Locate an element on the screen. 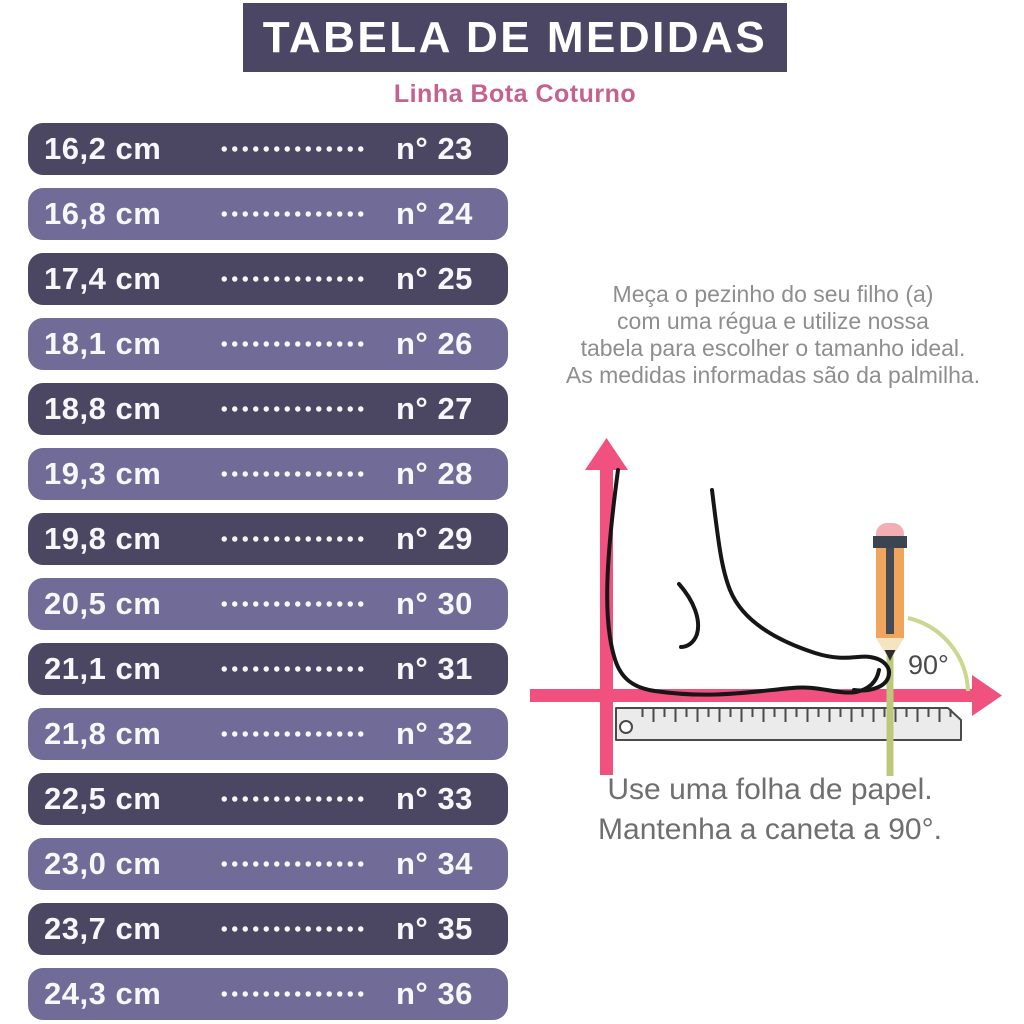  page-subtitle: Linha Bota Coturno is located at coordinates (515, 94).